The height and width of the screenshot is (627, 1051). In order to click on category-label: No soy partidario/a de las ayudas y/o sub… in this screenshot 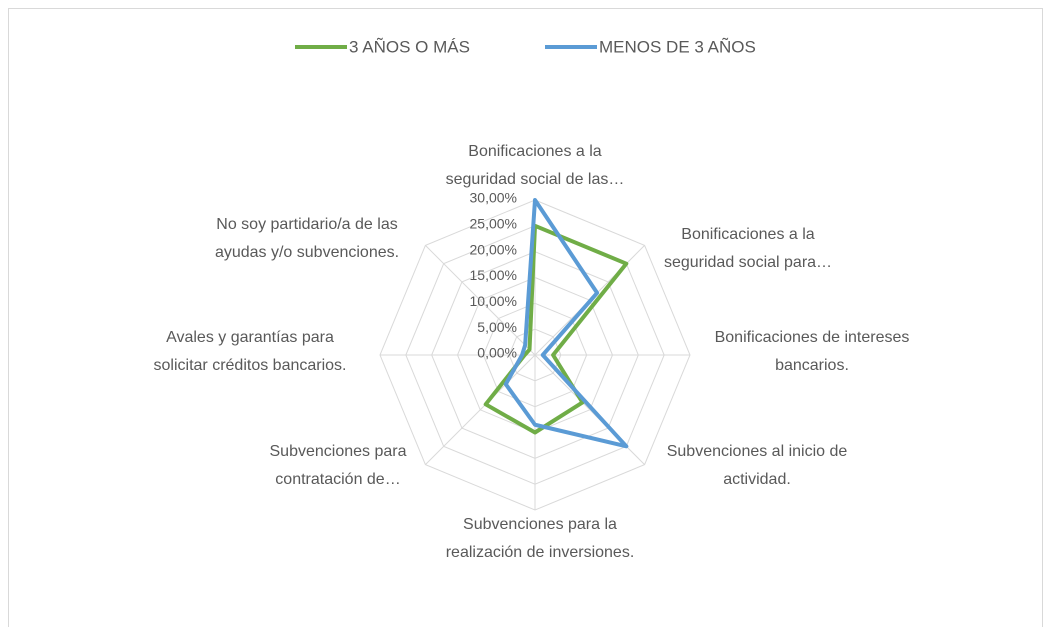, I will do `click(307, 238)`.